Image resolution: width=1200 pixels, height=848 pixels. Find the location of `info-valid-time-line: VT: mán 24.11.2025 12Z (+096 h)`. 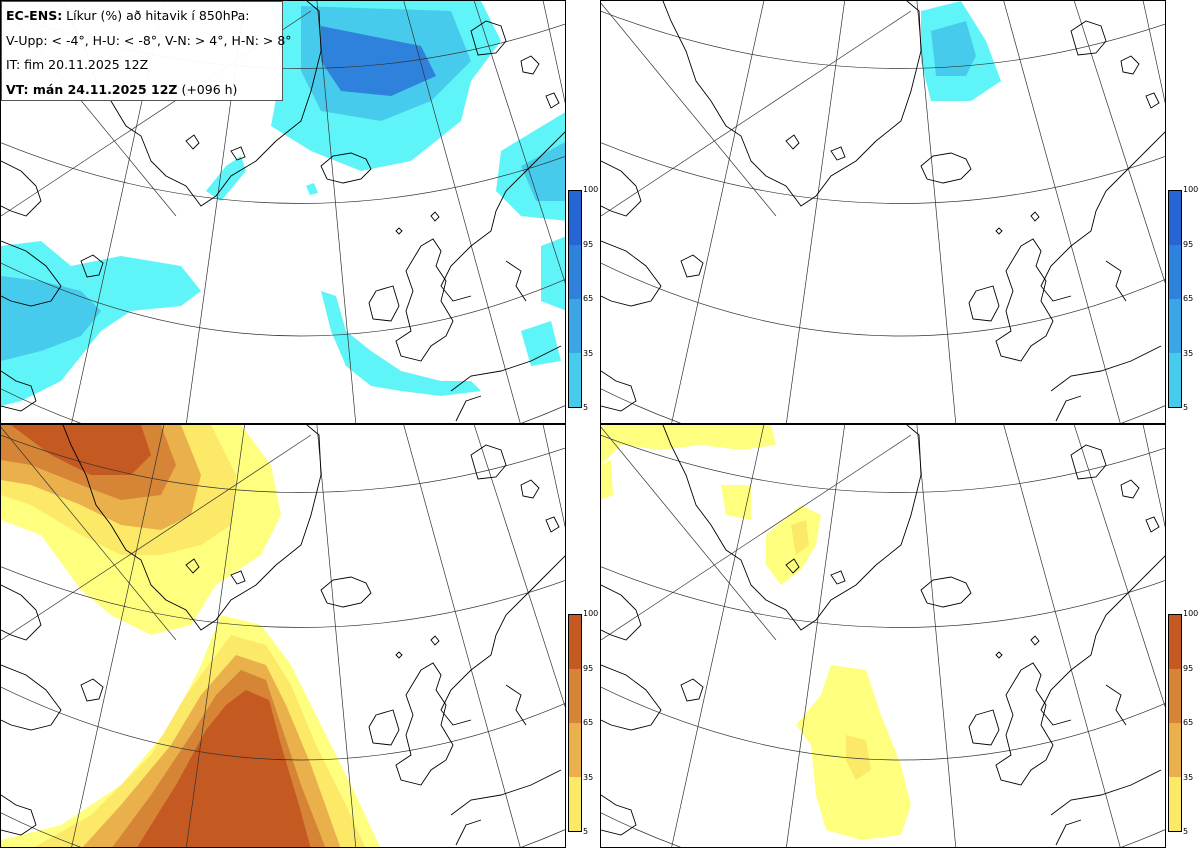

info-valid-time-line: VT: mán 24.11.2025 12Z (+096 h) is located at coordinates (142, 93).